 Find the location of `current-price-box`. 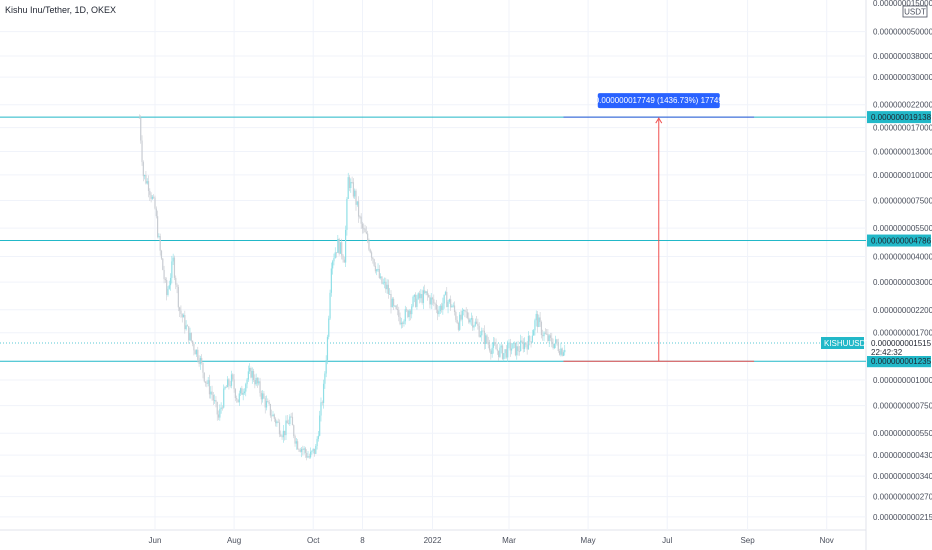

current-price-box is located at coordinates (899, 346).